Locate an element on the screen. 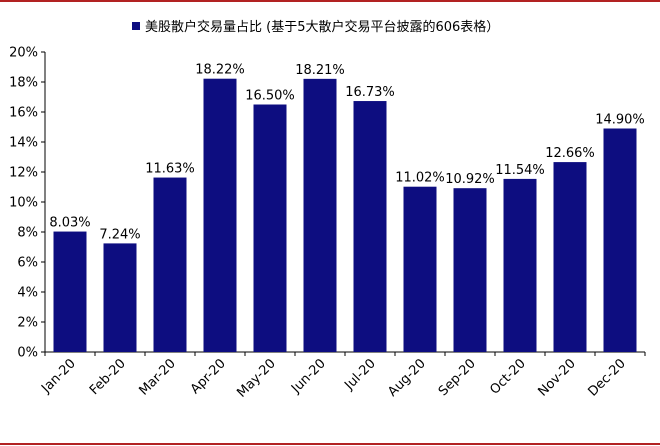  data-label: 8.03% is located at coordinates (69, 223).